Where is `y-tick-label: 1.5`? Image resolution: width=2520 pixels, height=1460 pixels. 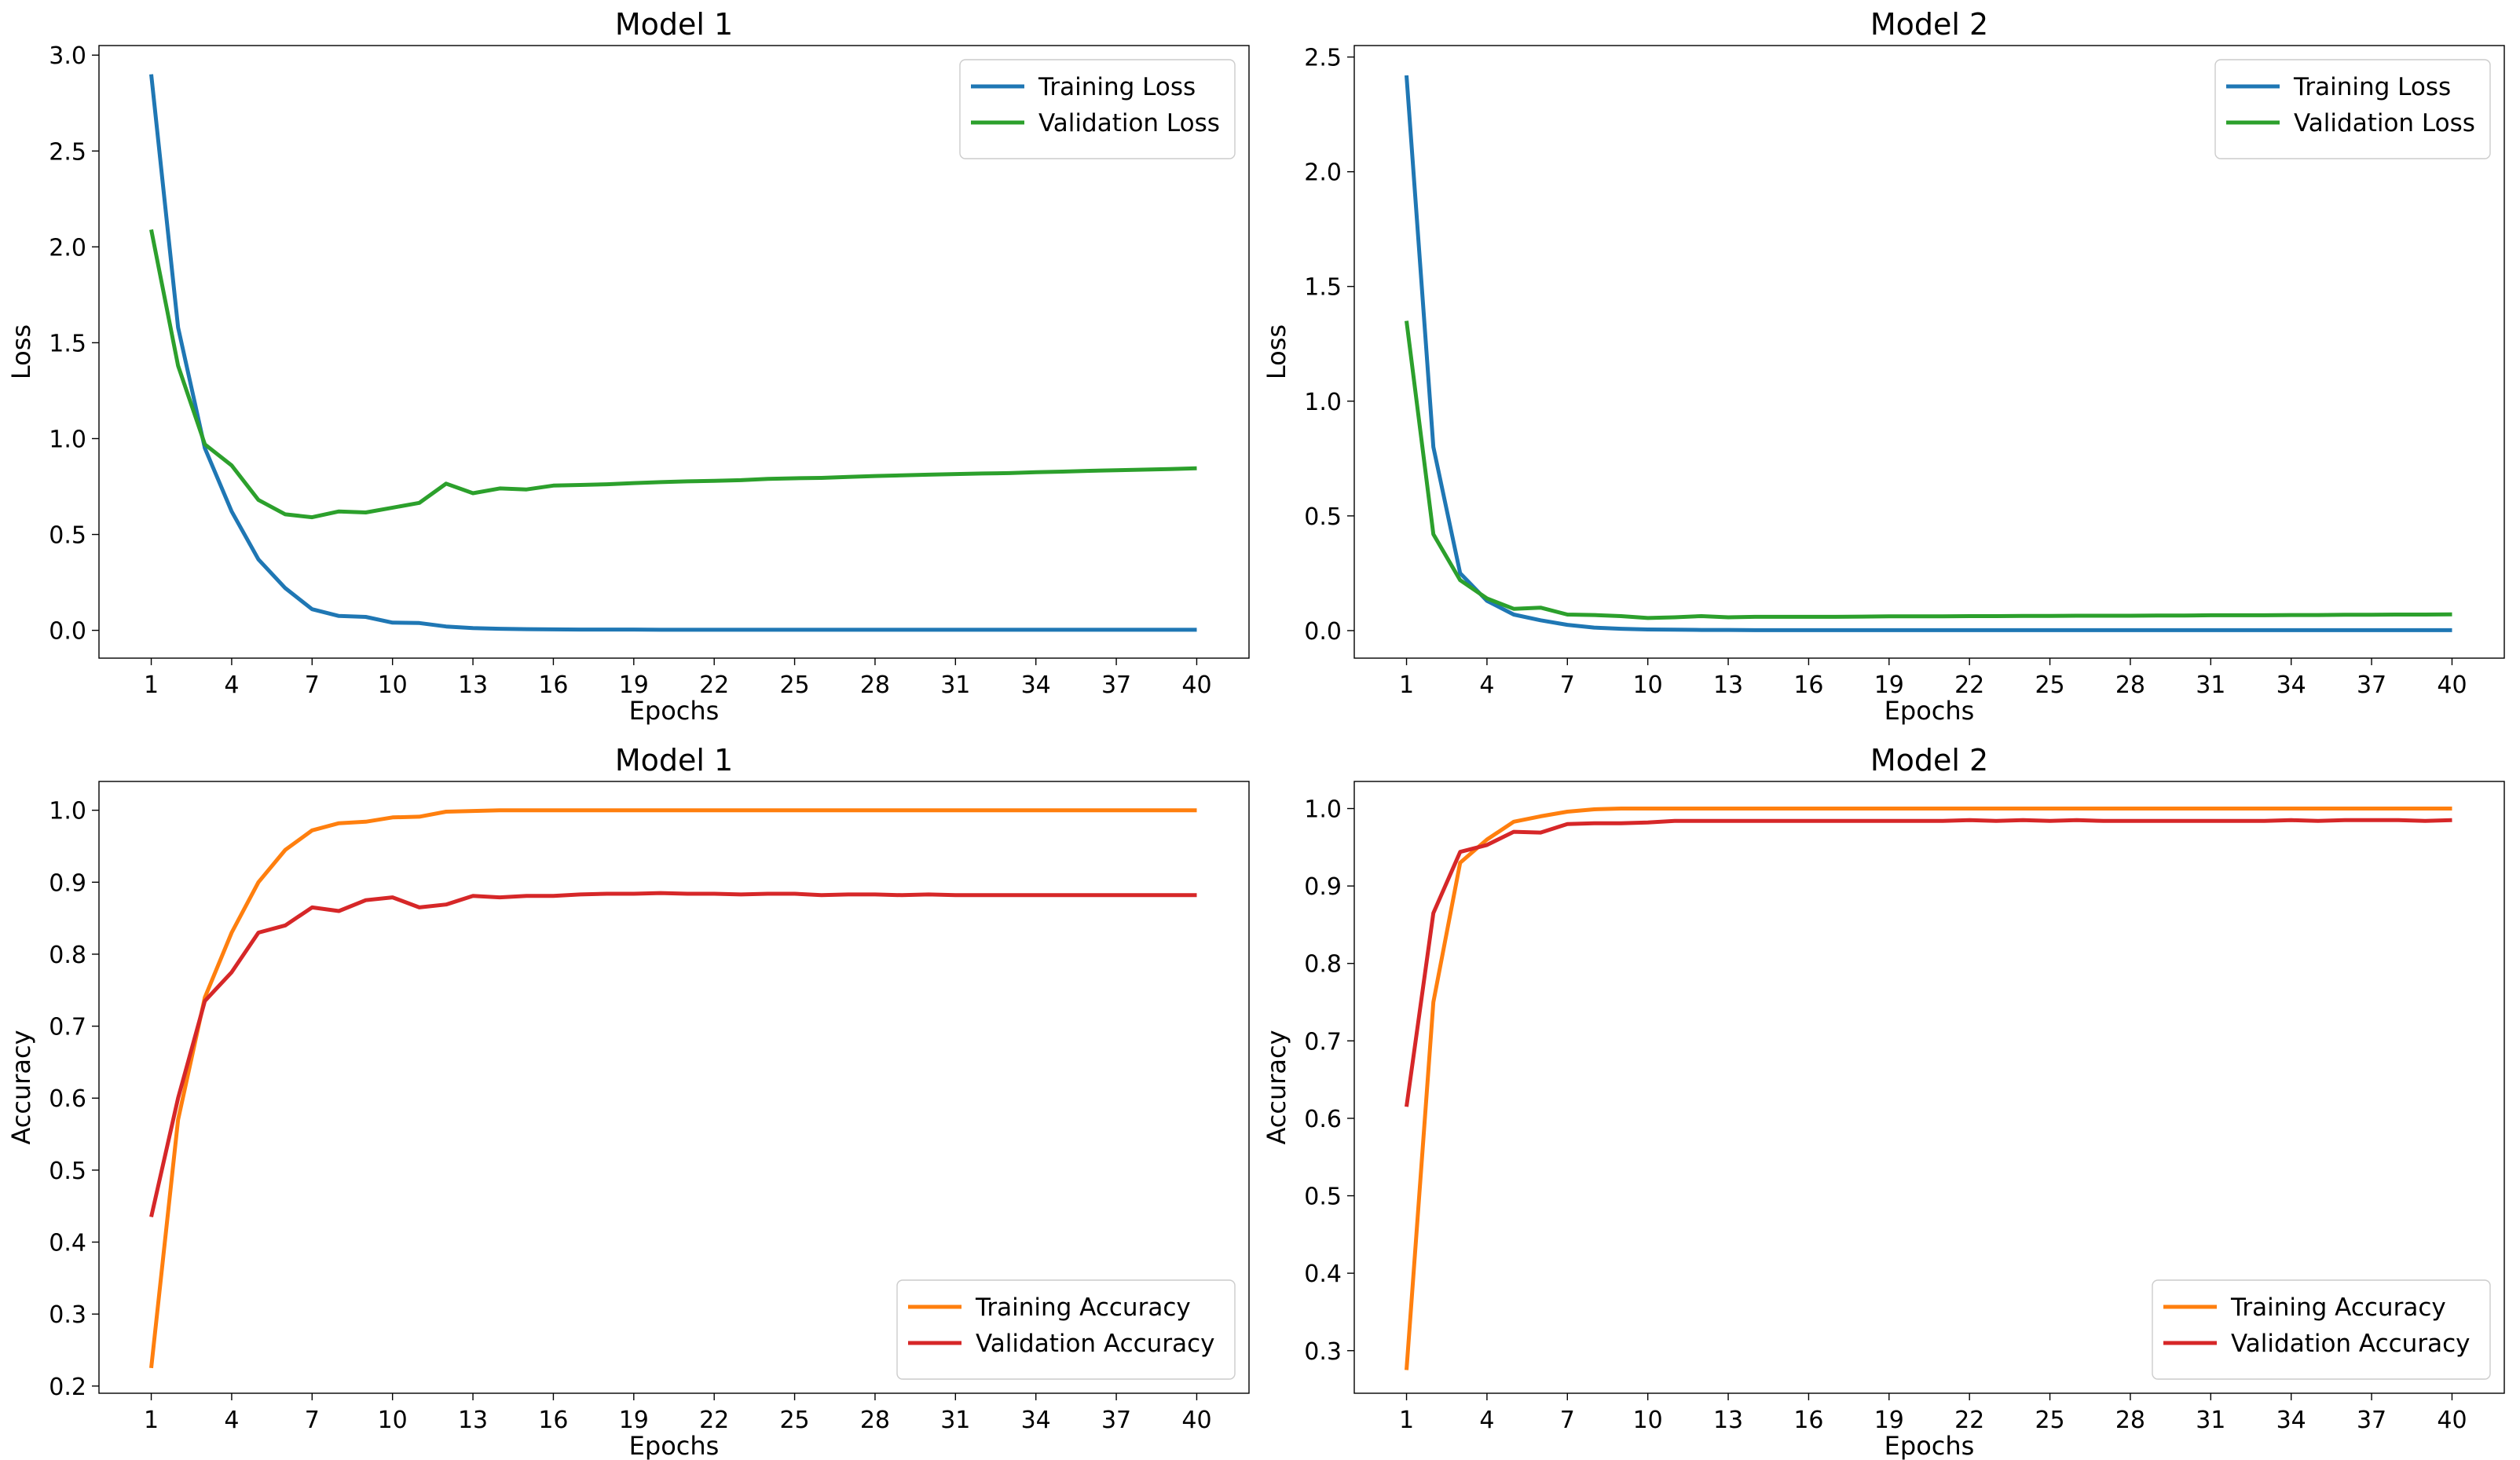 y-tick-label: 1.5 is located at coordinates (1323, 288).